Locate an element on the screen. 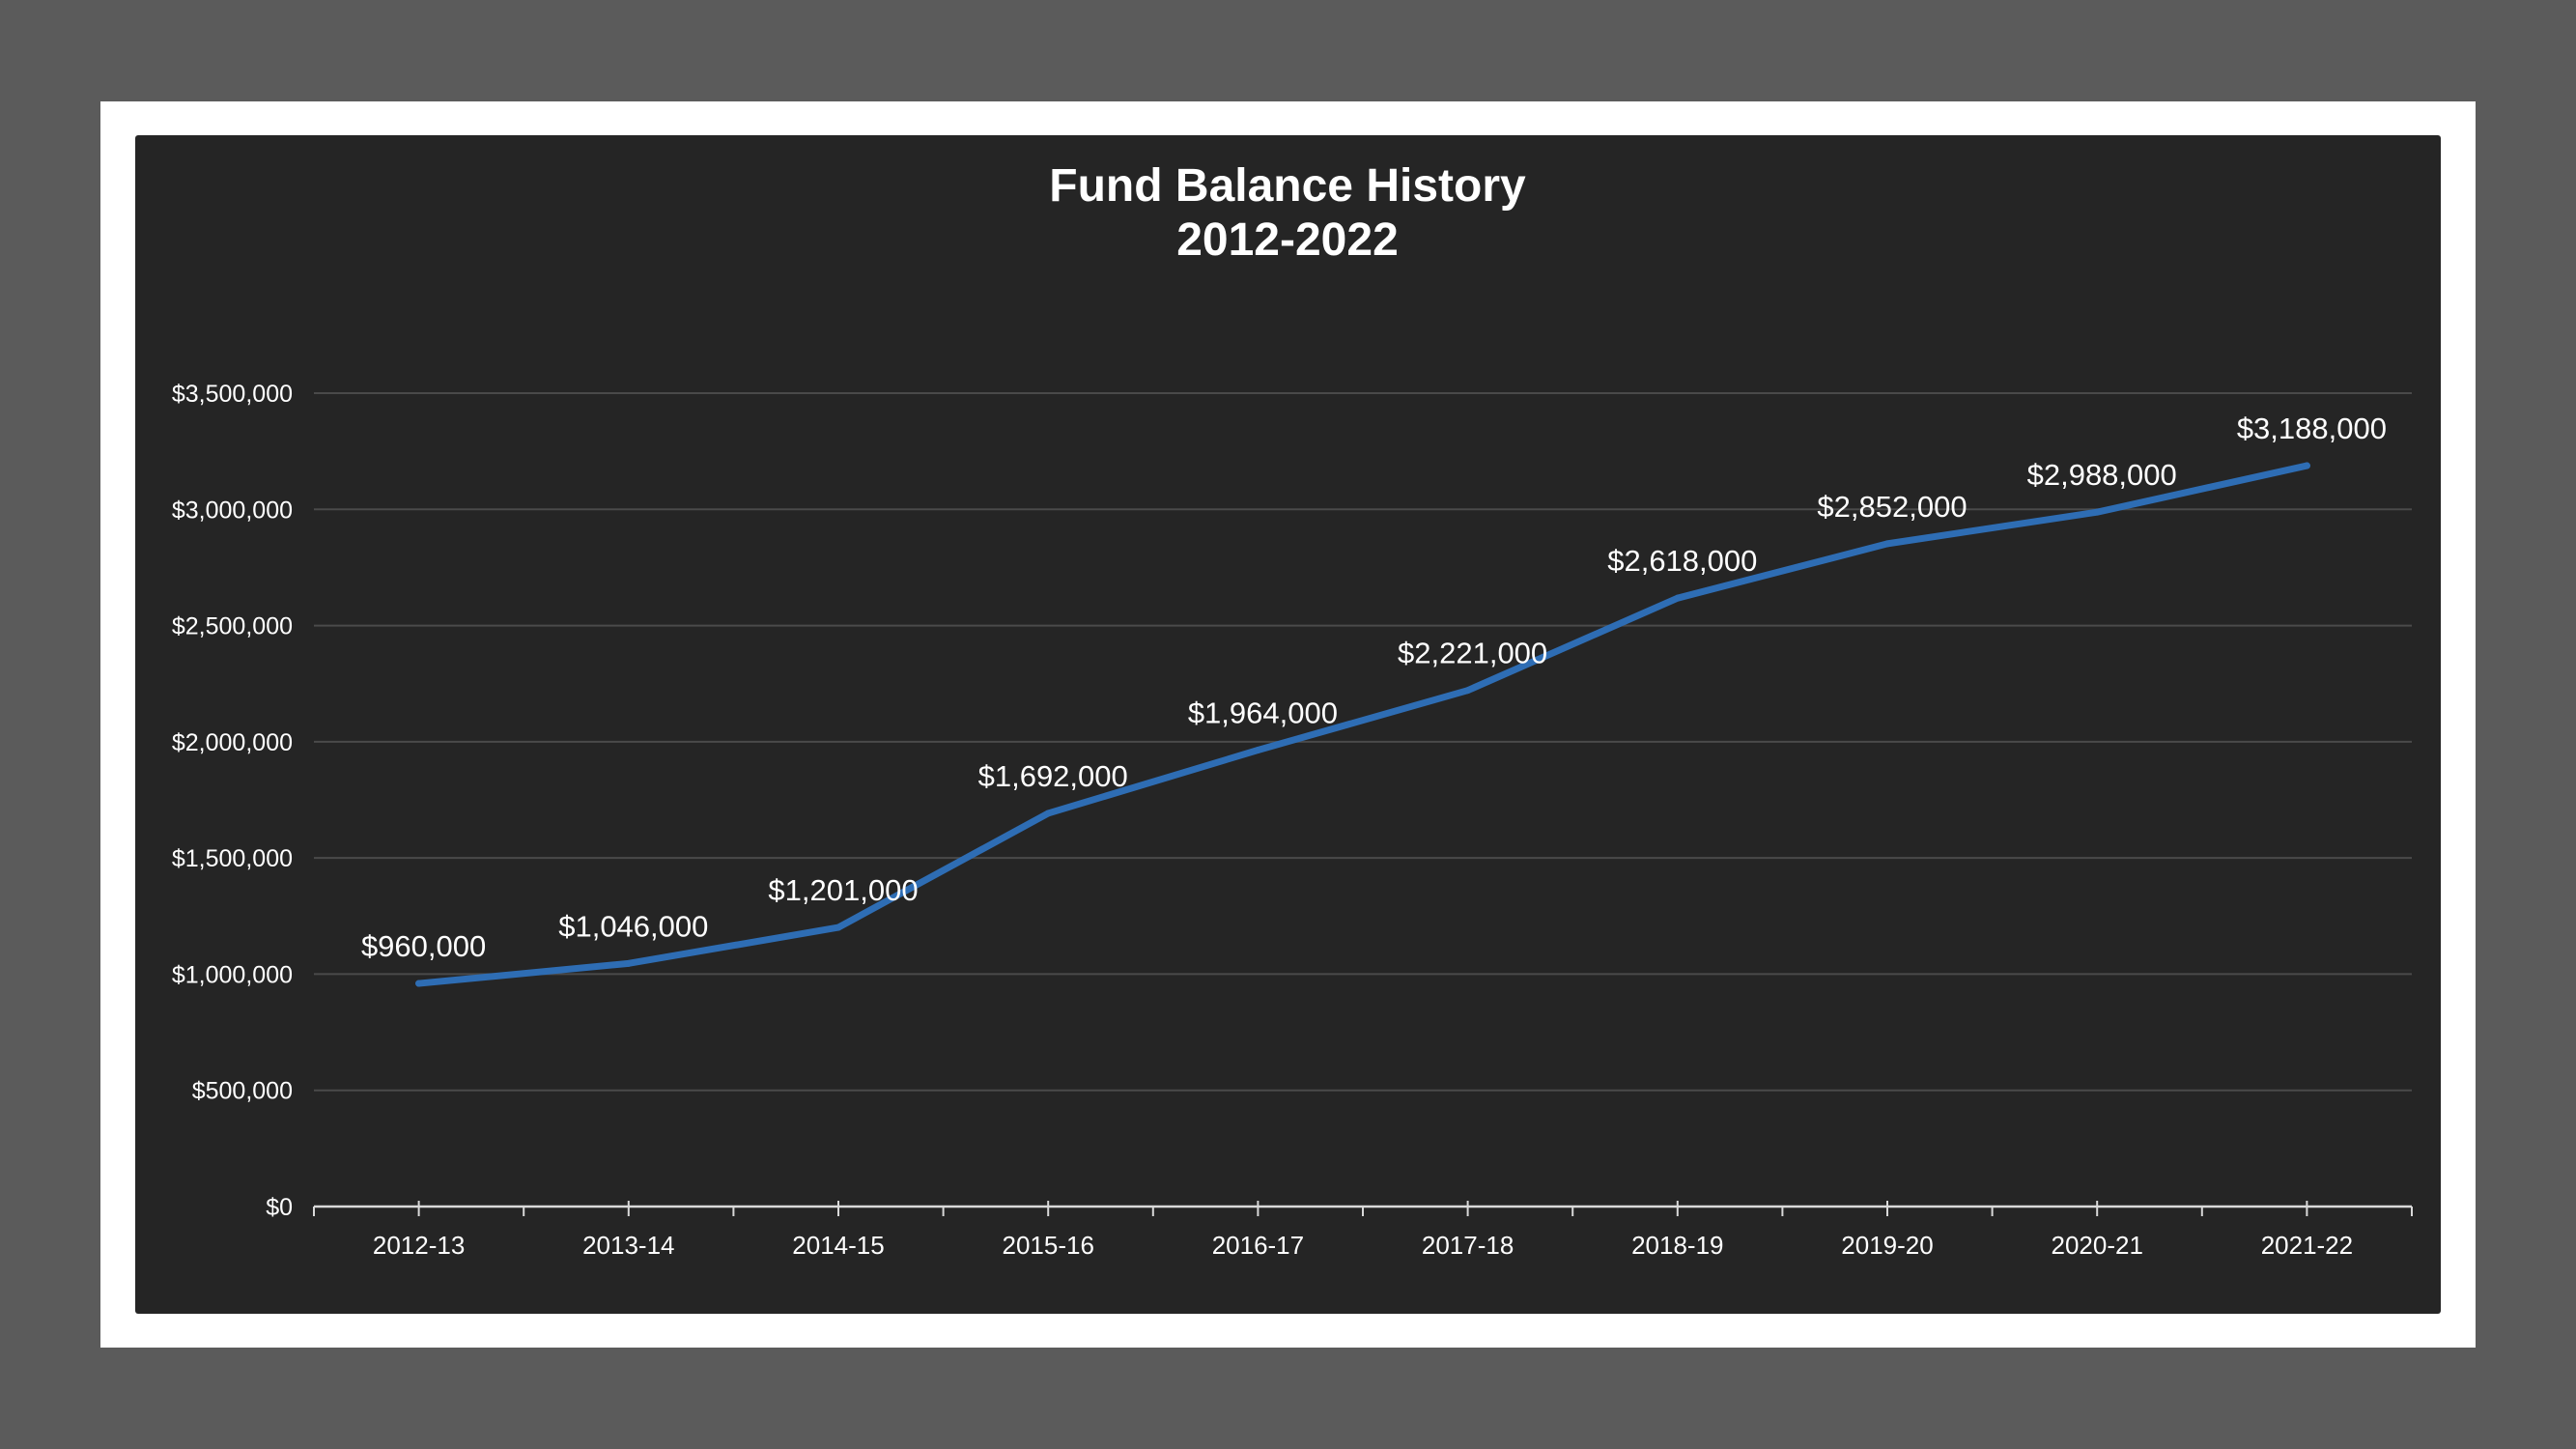 The width and height of the screenshot is (2576, 1449). data-label: $1,046,000 is located at coordinates (633, 926).